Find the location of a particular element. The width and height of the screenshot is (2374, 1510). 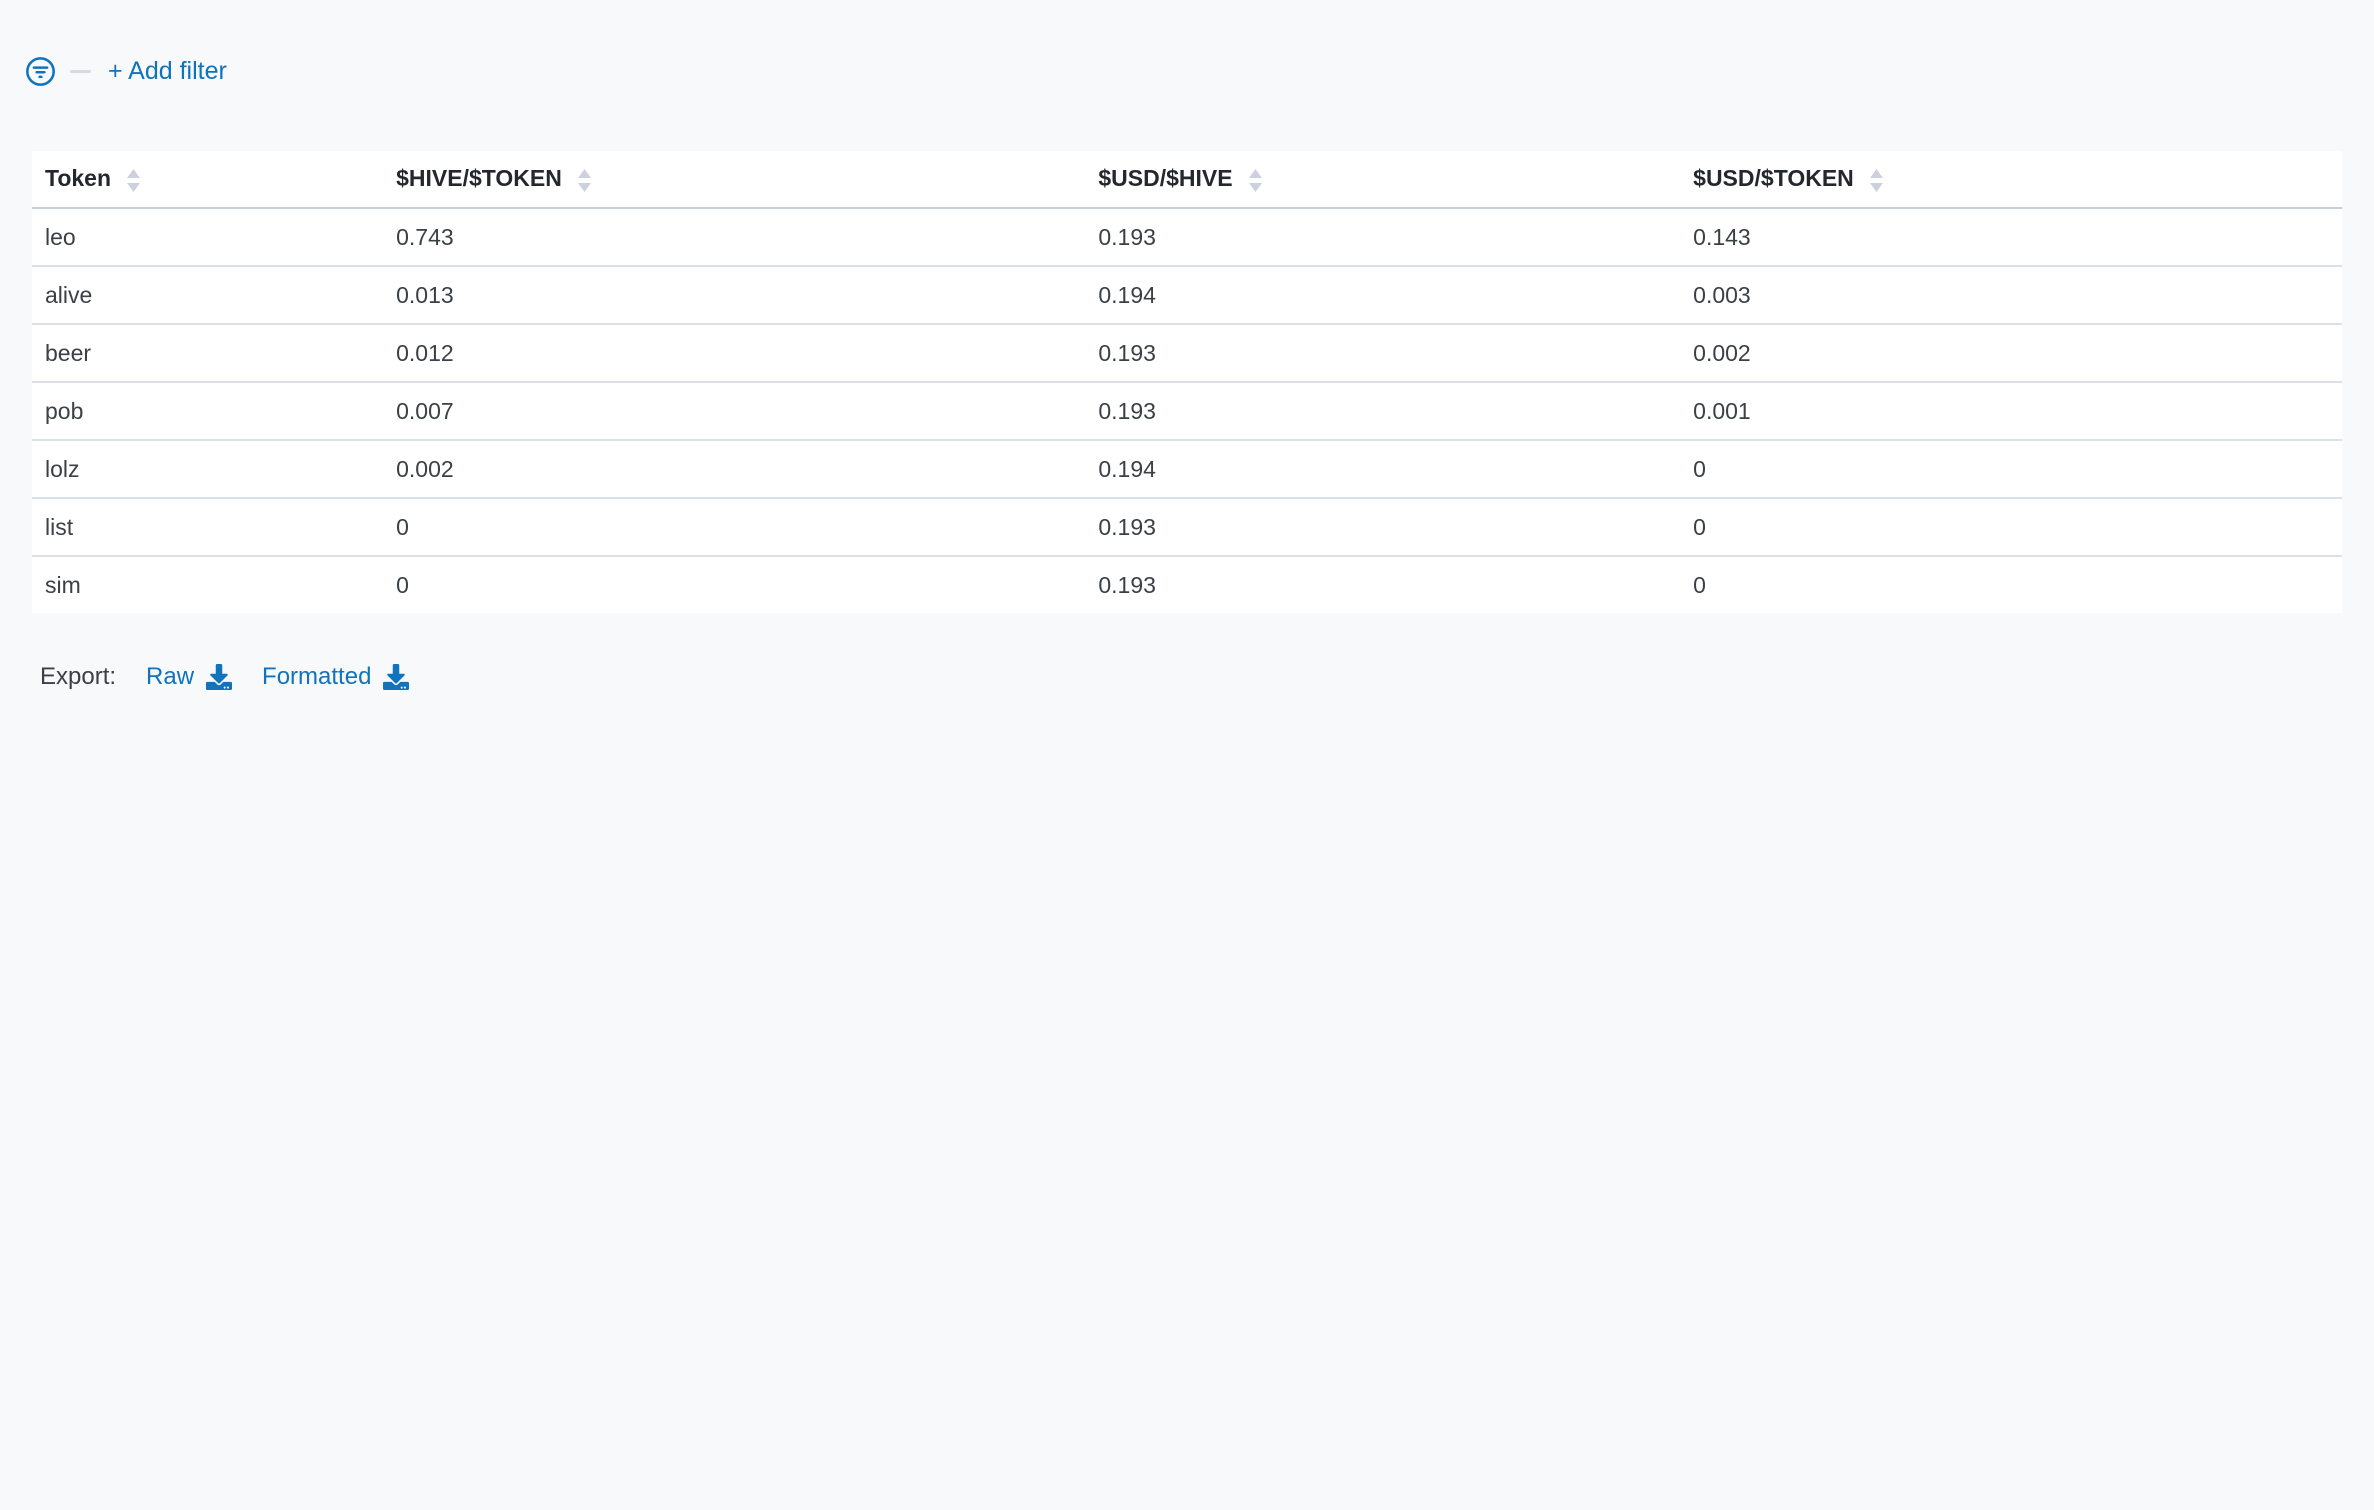

table-header-row: Token $HIVE/$TOKEN $USD/$HIVE is located at coordinates (1187, 180).